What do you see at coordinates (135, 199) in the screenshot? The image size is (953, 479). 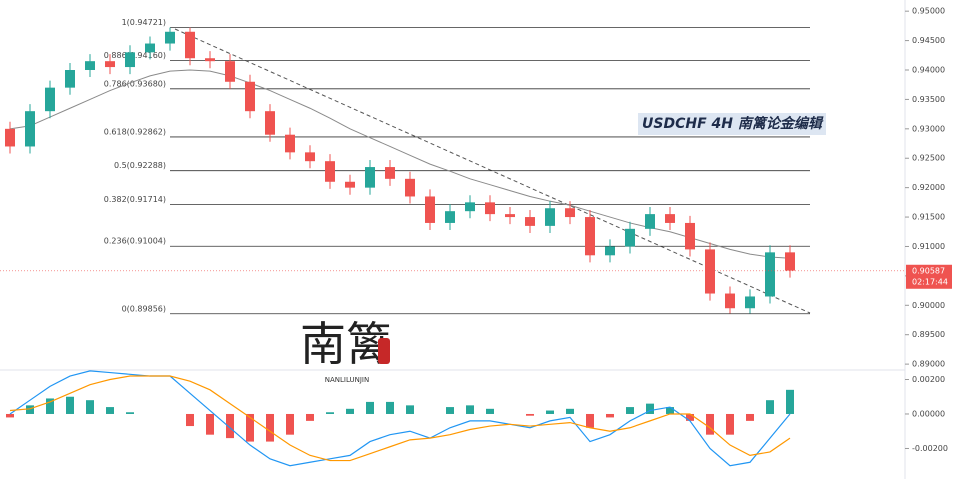 I see `fib-label: 0.382(0.91714)` at bounding box center [135, 199].